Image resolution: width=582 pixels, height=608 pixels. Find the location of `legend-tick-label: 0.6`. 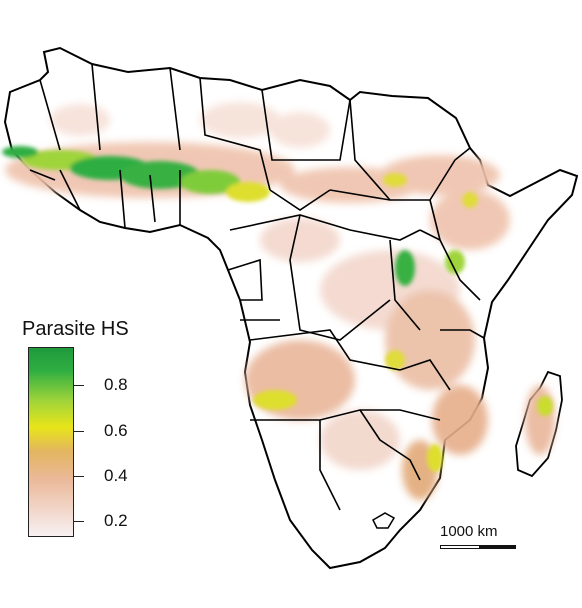

legend-tick-label: 0.6 is located at coordinates (116, 430).